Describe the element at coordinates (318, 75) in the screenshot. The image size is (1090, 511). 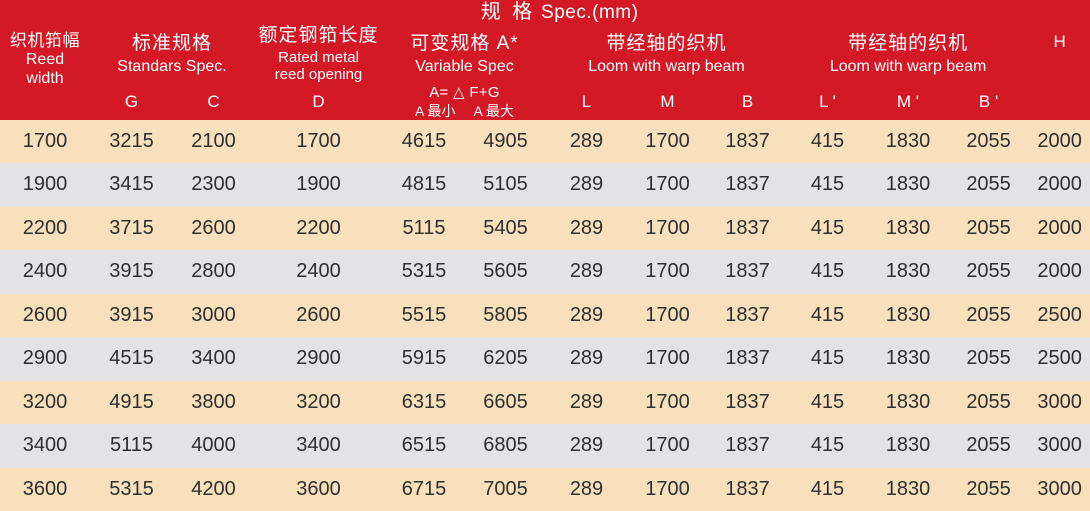
I see `header-group-rated-reed-opening-en-line2: reed opening` at that location.